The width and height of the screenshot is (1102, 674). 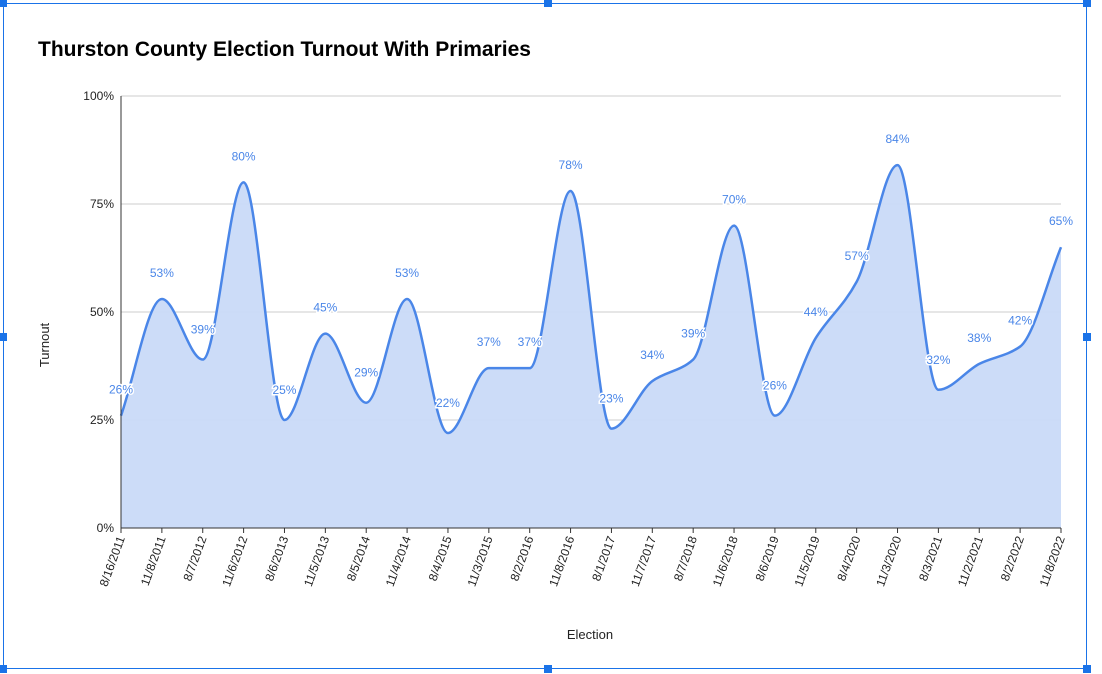 What do you see at coordinates (685, 558) in the screenshot?
I see `x-tick-label: 8/7/2018` at bounding box center [685, 558].